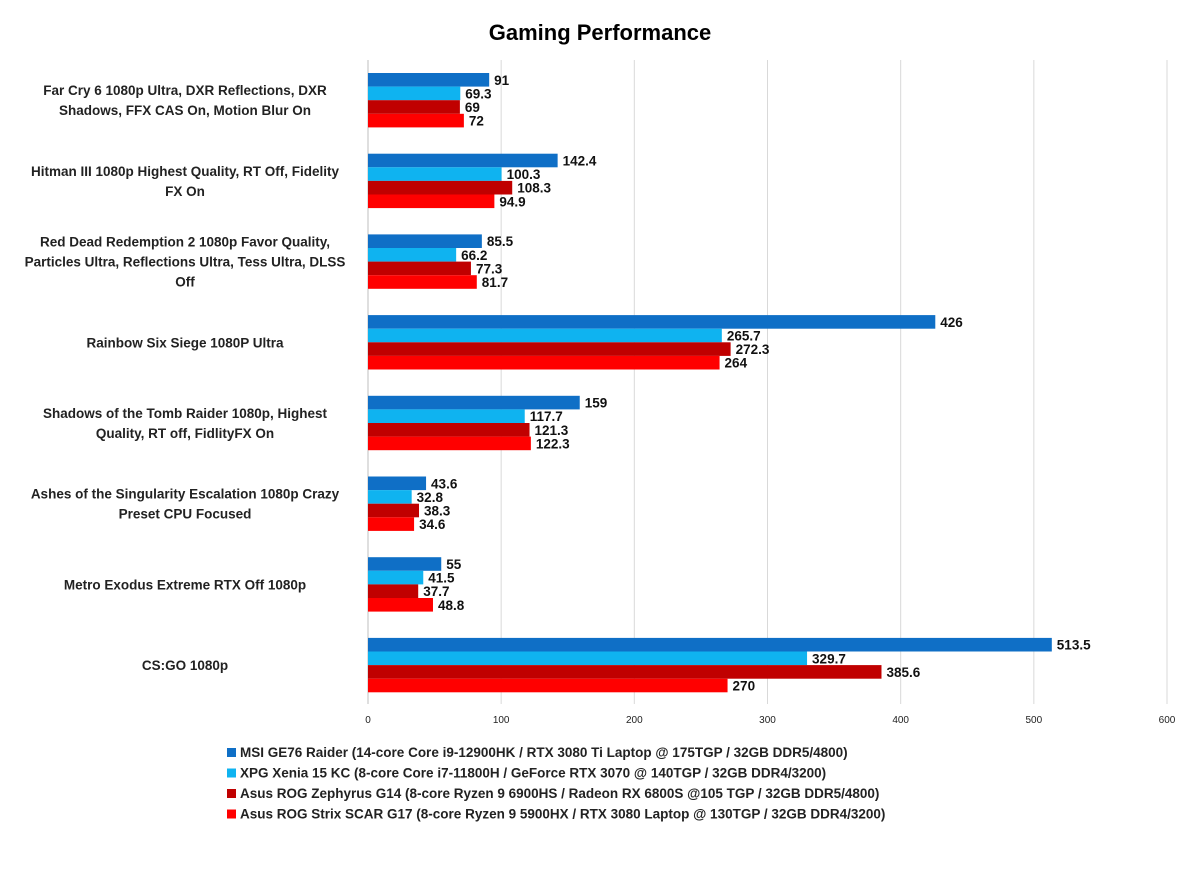 This screenshot has height=869, width=1200. What do you see at coordinates (436, 591) in the screenshot?
I see `bar-value-label: 37.7` at bounding box center [436, 591].